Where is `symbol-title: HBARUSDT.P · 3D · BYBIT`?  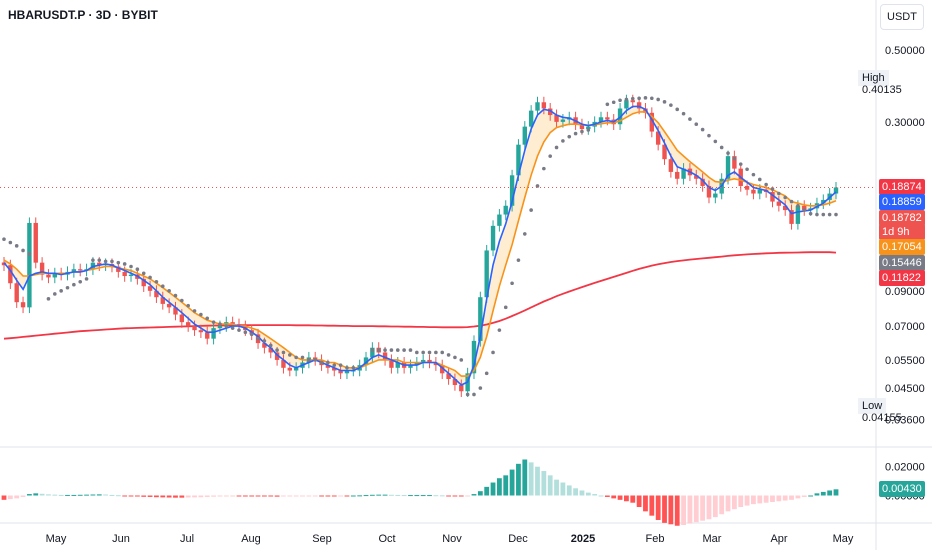 symbol-title: HBARUSDT.P · 3D · BYBIT is located at coordinates (83, 15).